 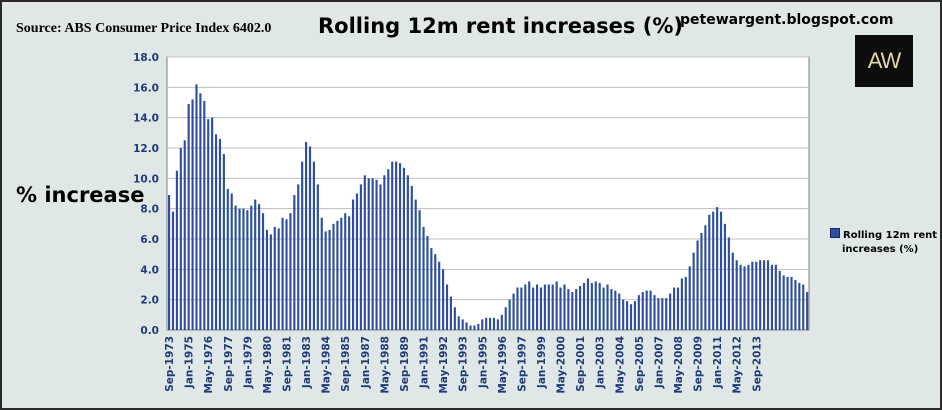 I want to click on x-tick-label: Jan-2011, so click(x=718, y=362).